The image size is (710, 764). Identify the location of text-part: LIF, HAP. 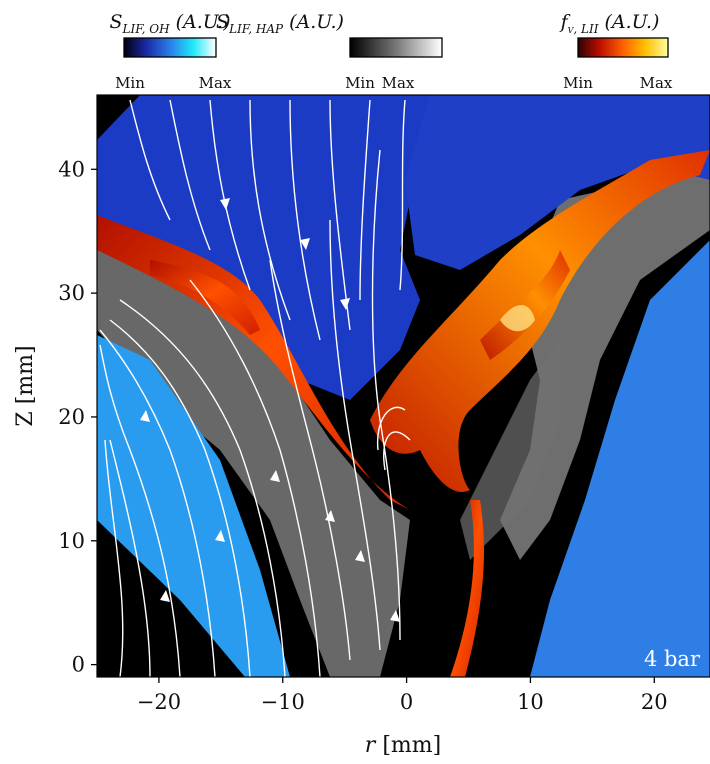
(256, 29).